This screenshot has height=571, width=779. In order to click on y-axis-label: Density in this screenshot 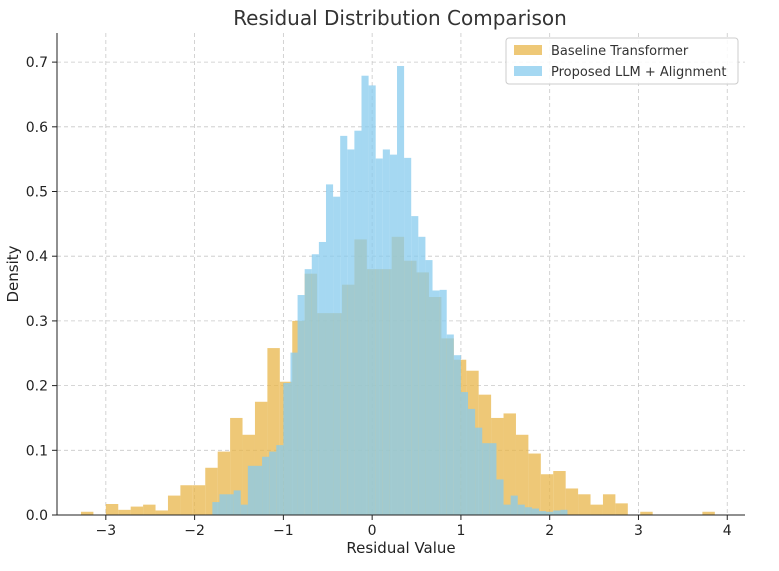, I will do `click(13, 273)`.